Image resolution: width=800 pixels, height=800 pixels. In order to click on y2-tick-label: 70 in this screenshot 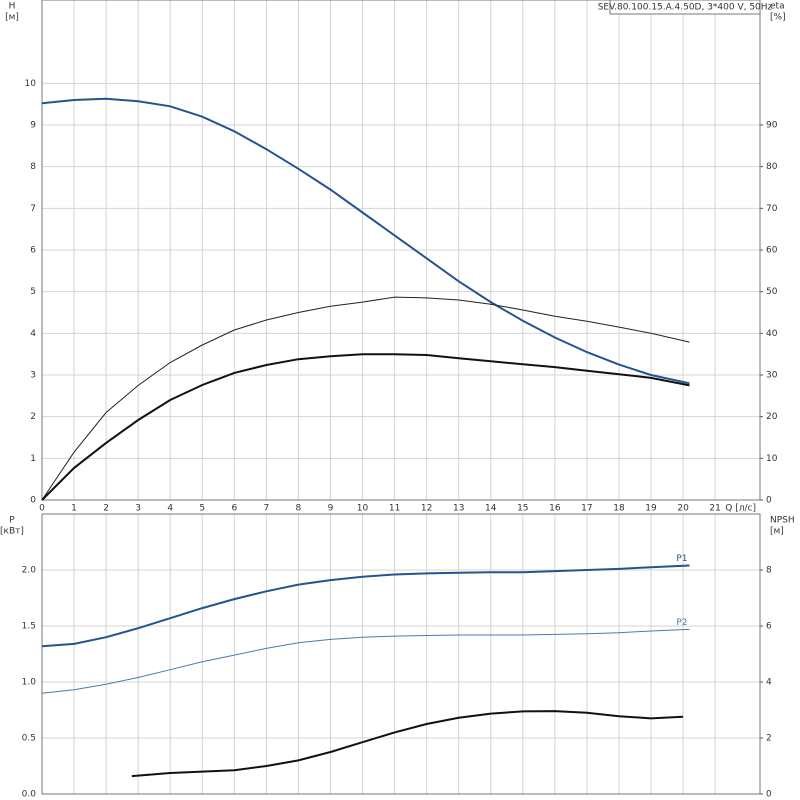, I will do `click(772, 209)`.